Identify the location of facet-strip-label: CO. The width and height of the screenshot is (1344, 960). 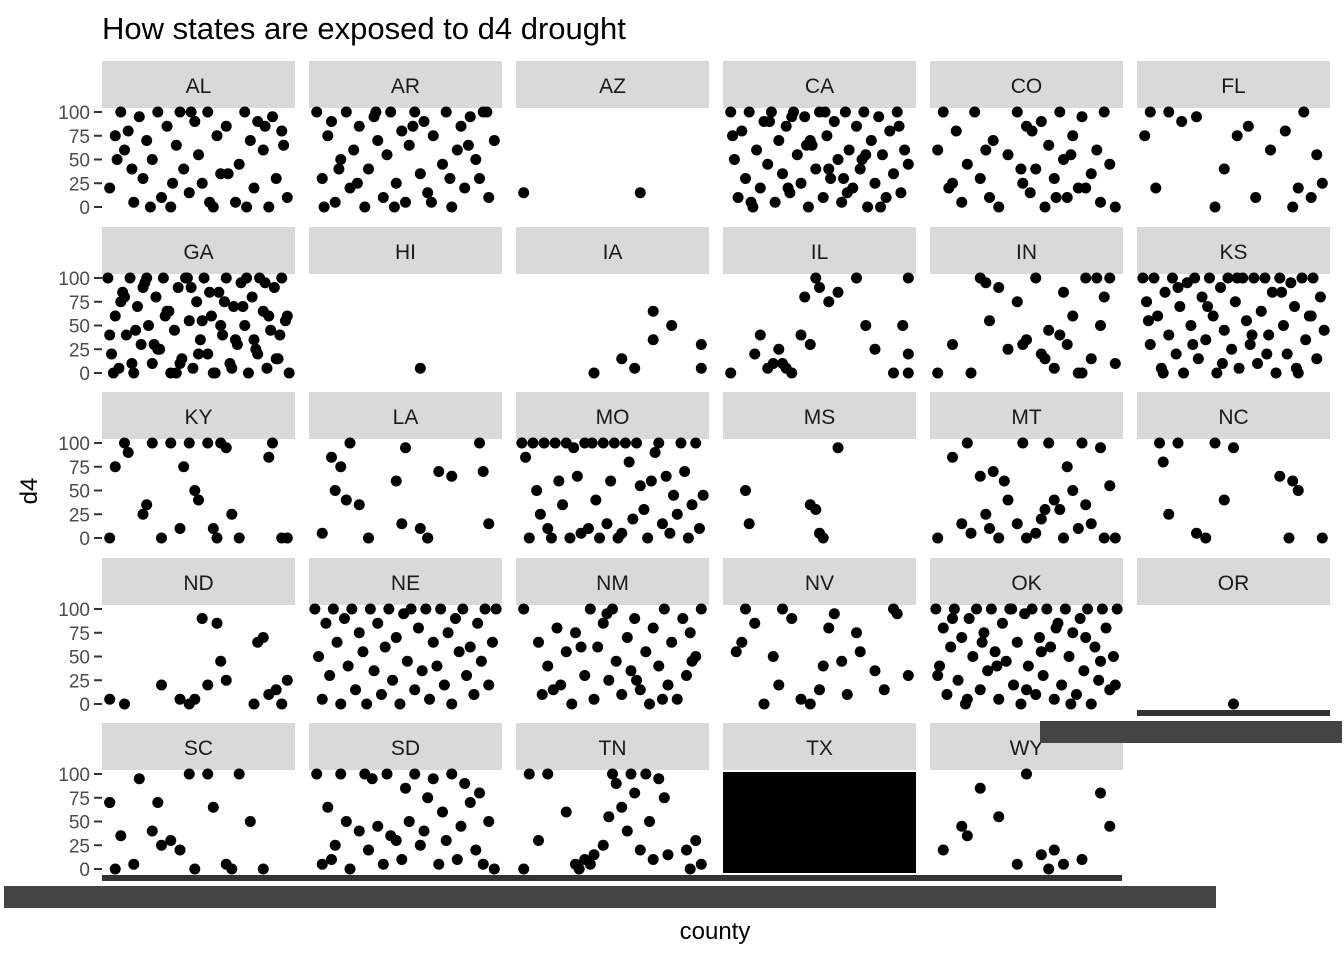
(1027, 86).